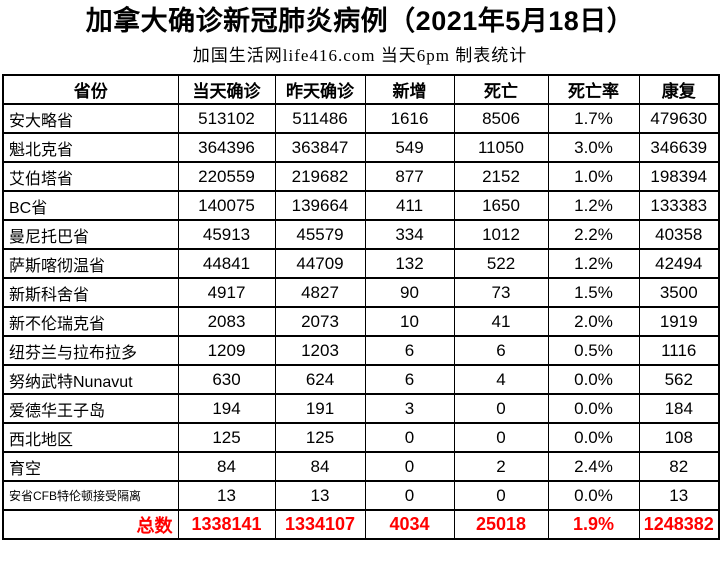 This screenshot has width=720, height=582. I want to click on value-cell: 125, so click(320, 437).